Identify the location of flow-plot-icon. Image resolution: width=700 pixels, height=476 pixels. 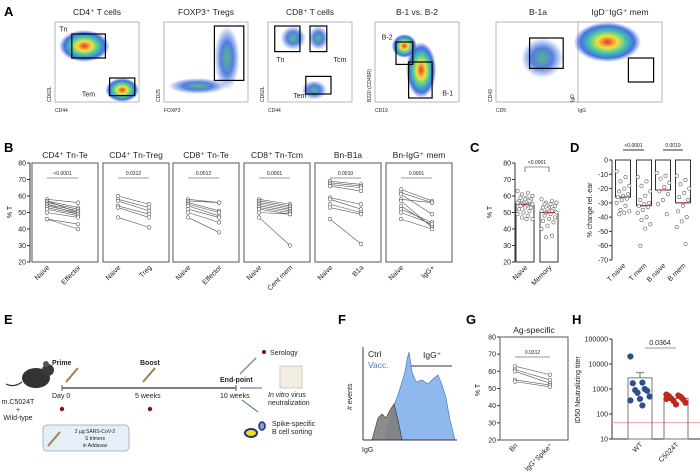
(255, 429).